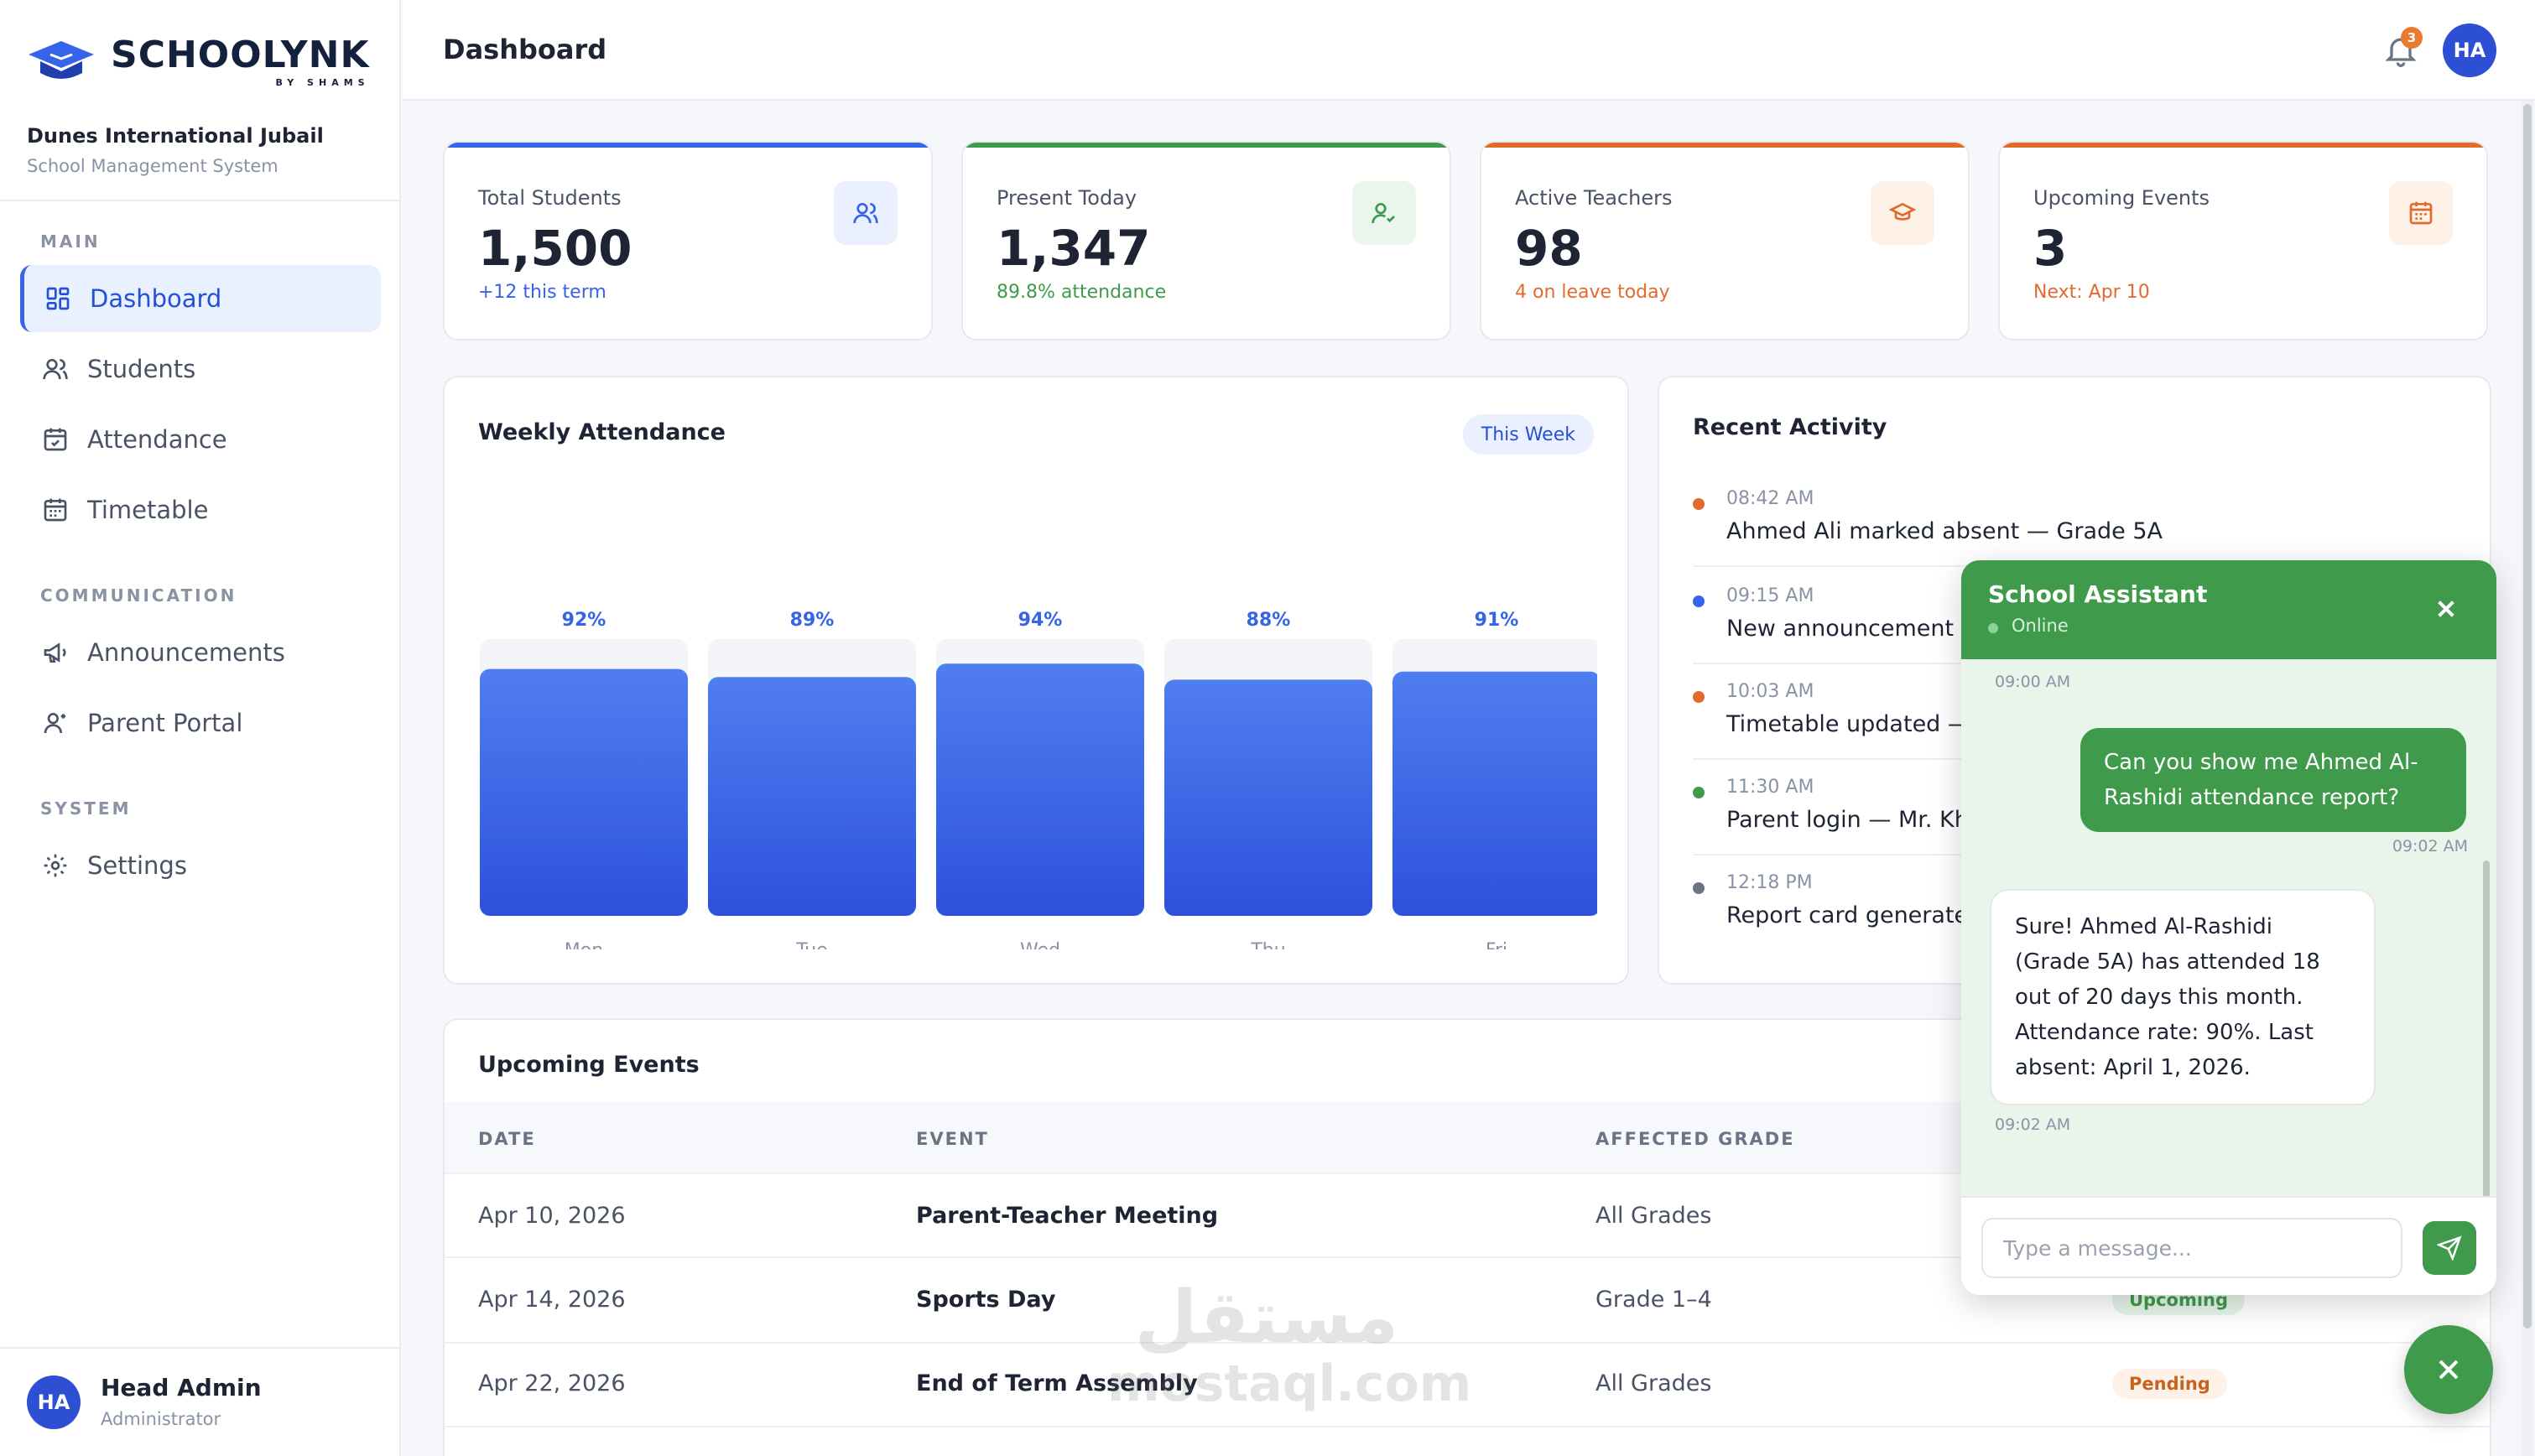 Image resolution: width=2535 pixels, height=1456 pixels. What do you see at coordinates (1494, 793) in the screenshot?
I see `bar-fri` at bounding box center [1494, 793].